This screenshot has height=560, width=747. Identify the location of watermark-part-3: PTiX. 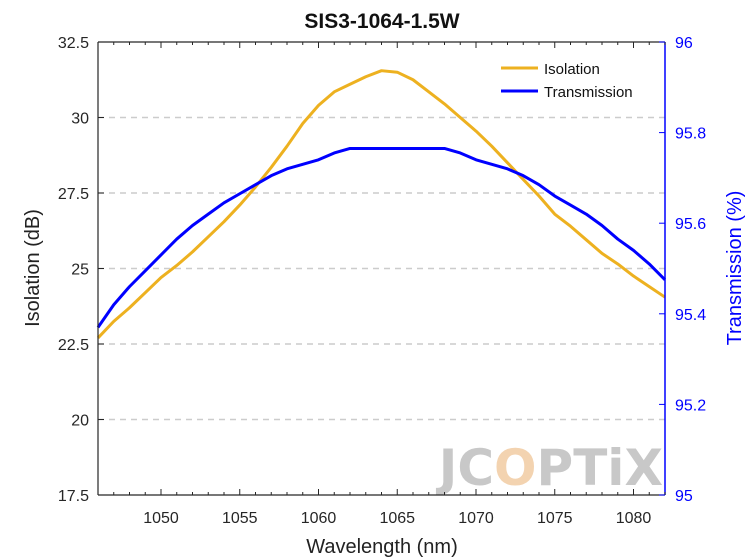
(600, 468).